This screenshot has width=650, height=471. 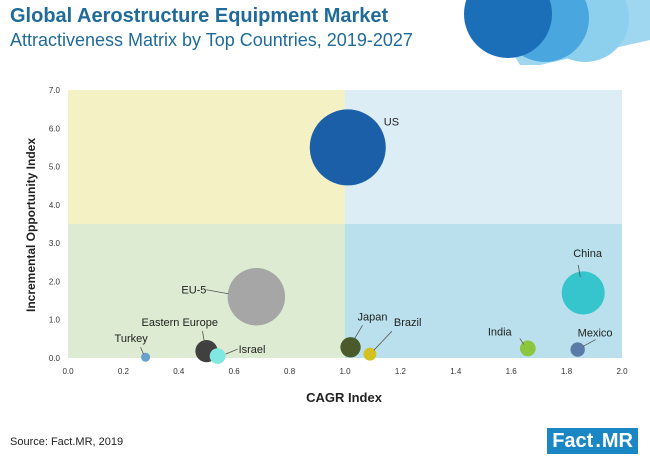 What do you see at coordinates (579, 270) in the screenshot?
I see `leader-line-china` at bounding box center [579, 270].